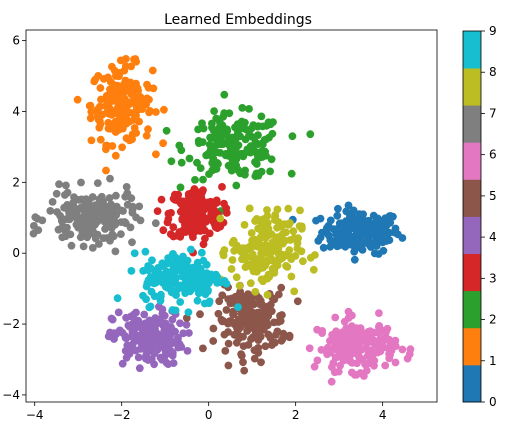 Image resolution: width=508 pixels, height=435 pixels. What do you see at coordinates (479, 216) in the screenshot?
I see `colorbar: 0 1 2 3 4 5 6 7 8 9` at bounding box center [479, 216].